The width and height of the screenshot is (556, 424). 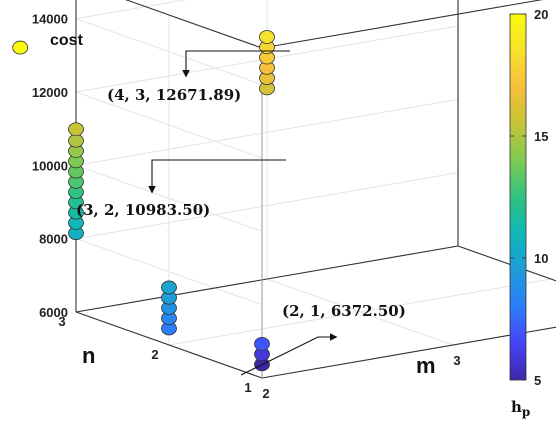 I want to click on colorbar-tick-label: 20, so click(x=541, y=14).